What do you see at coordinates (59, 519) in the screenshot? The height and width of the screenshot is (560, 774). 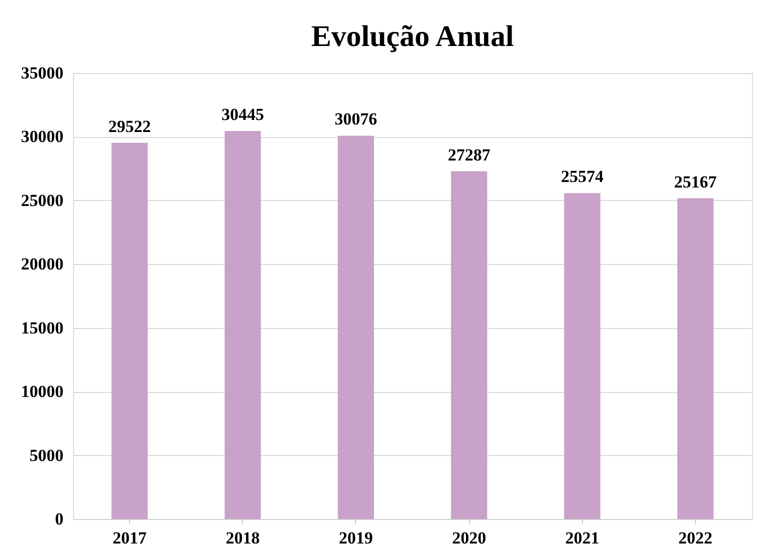 I see `y-tick-label: 0` at bounding box center [59, 519].